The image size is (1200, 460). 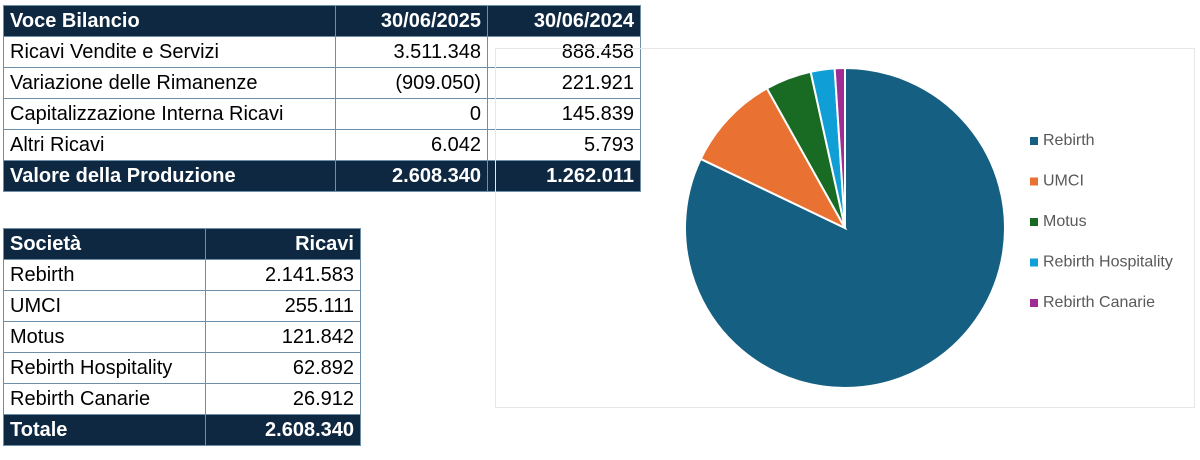 What do you see at coordinates (1063, 181) in the screenshot?
I see `legend-label: UMCI` at bounding box center [1063, 181].